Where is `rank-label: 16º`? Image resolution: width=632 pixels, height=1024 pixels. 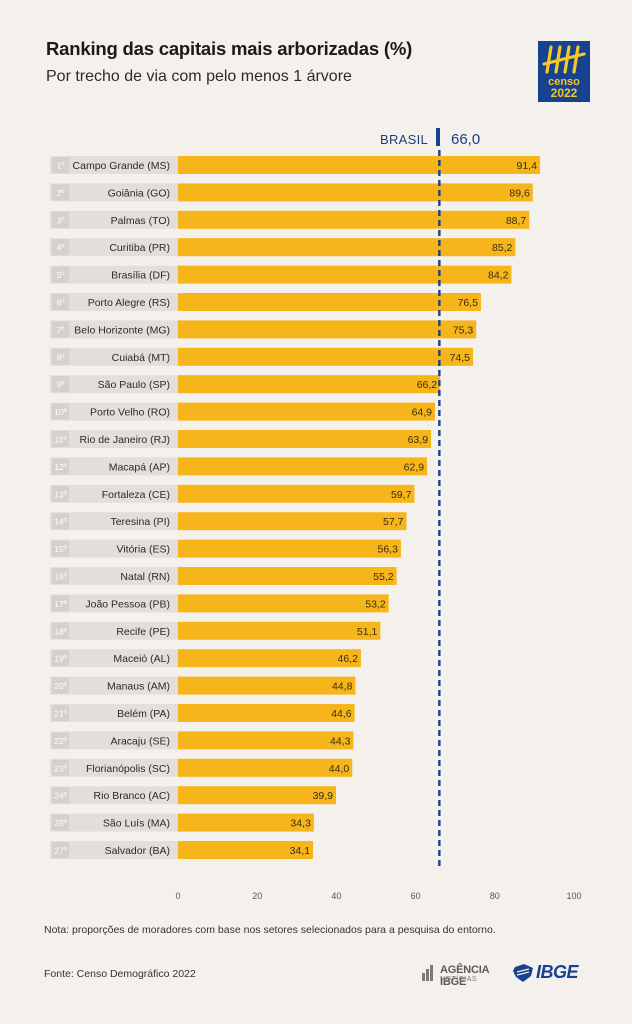
rank-label: 16º is located at coordinates (60, 577).